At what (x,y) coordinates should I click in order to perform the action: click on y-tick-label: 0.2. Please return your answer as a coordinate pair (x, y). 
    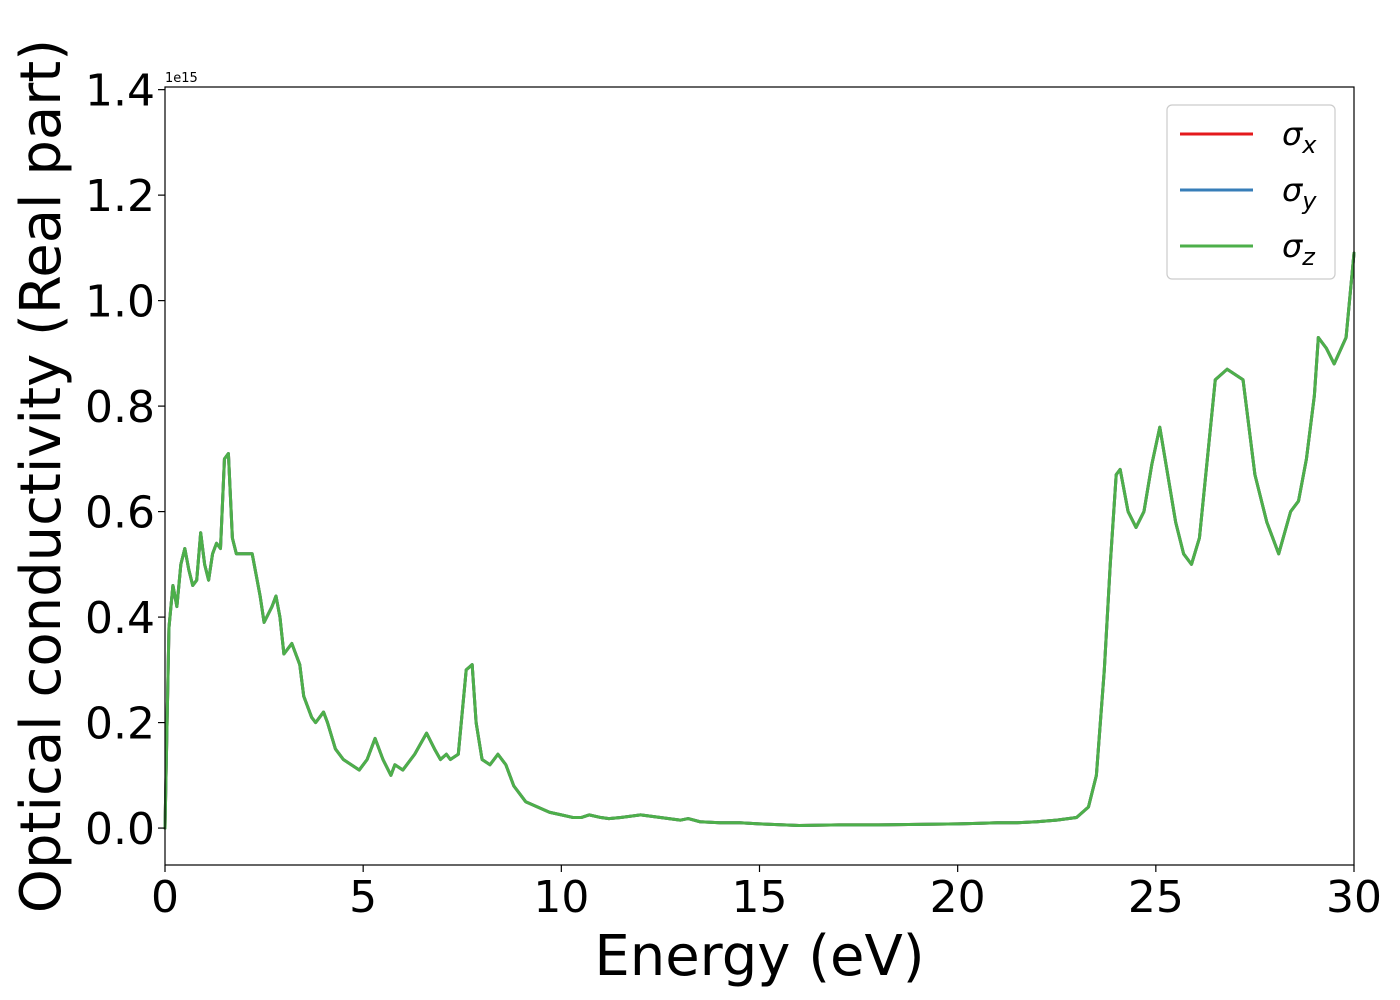
    Looking at the image, I should click on (120, 724).